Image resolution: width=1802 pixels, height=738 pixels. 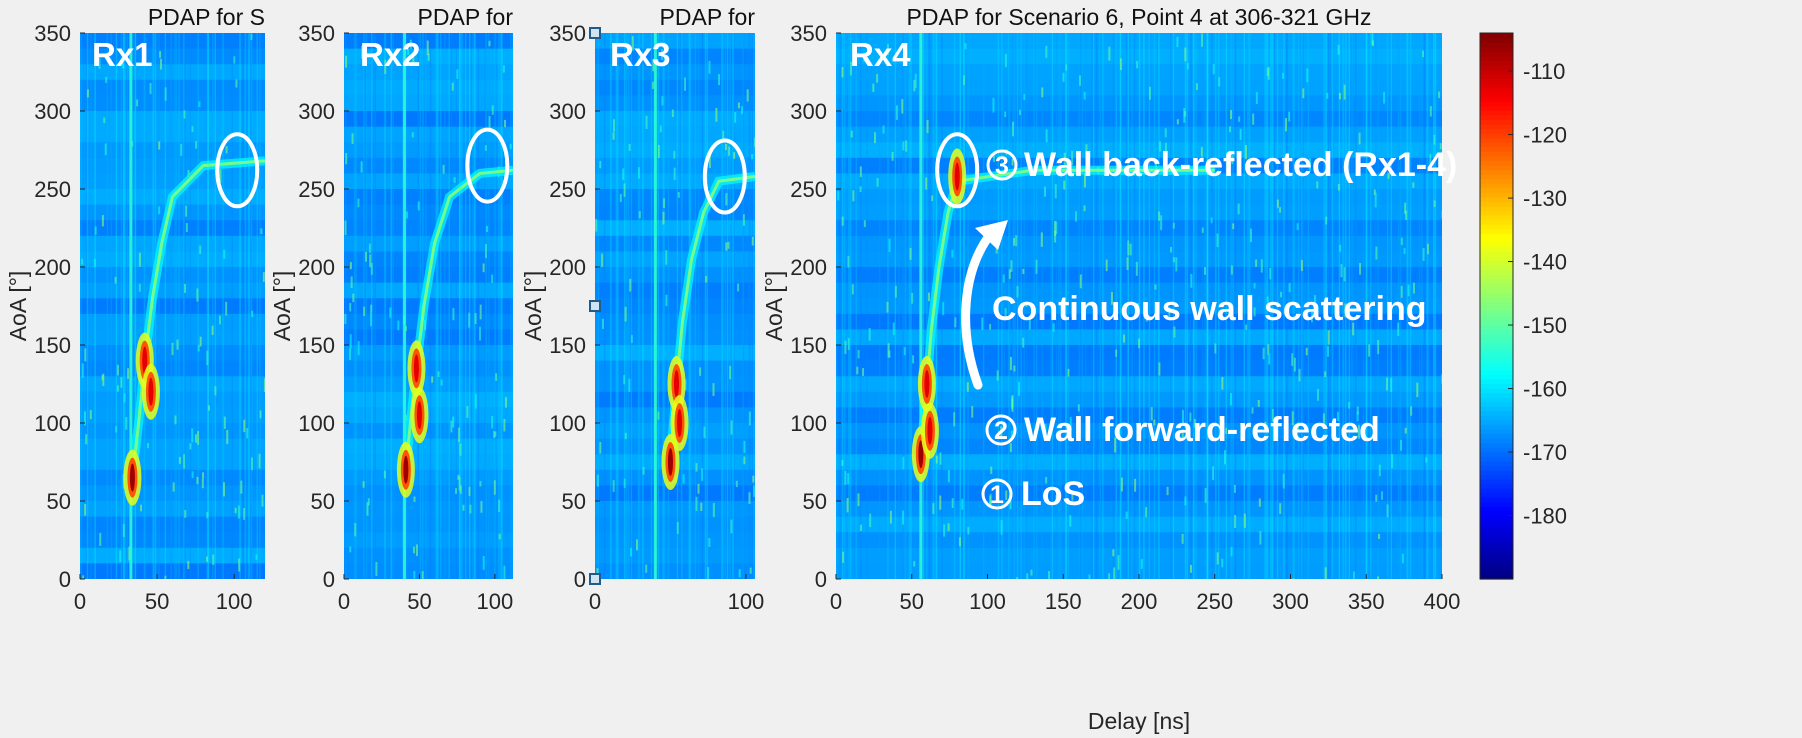 I want to click on annotation-number-circle, so click(x=1001, y=430).